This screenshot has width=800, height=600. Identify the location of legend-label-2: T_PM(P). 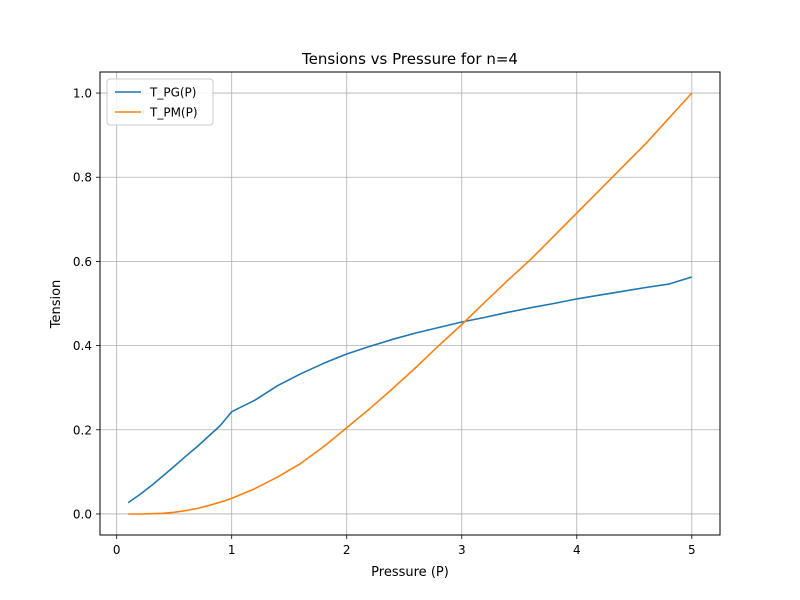
(173, 113).